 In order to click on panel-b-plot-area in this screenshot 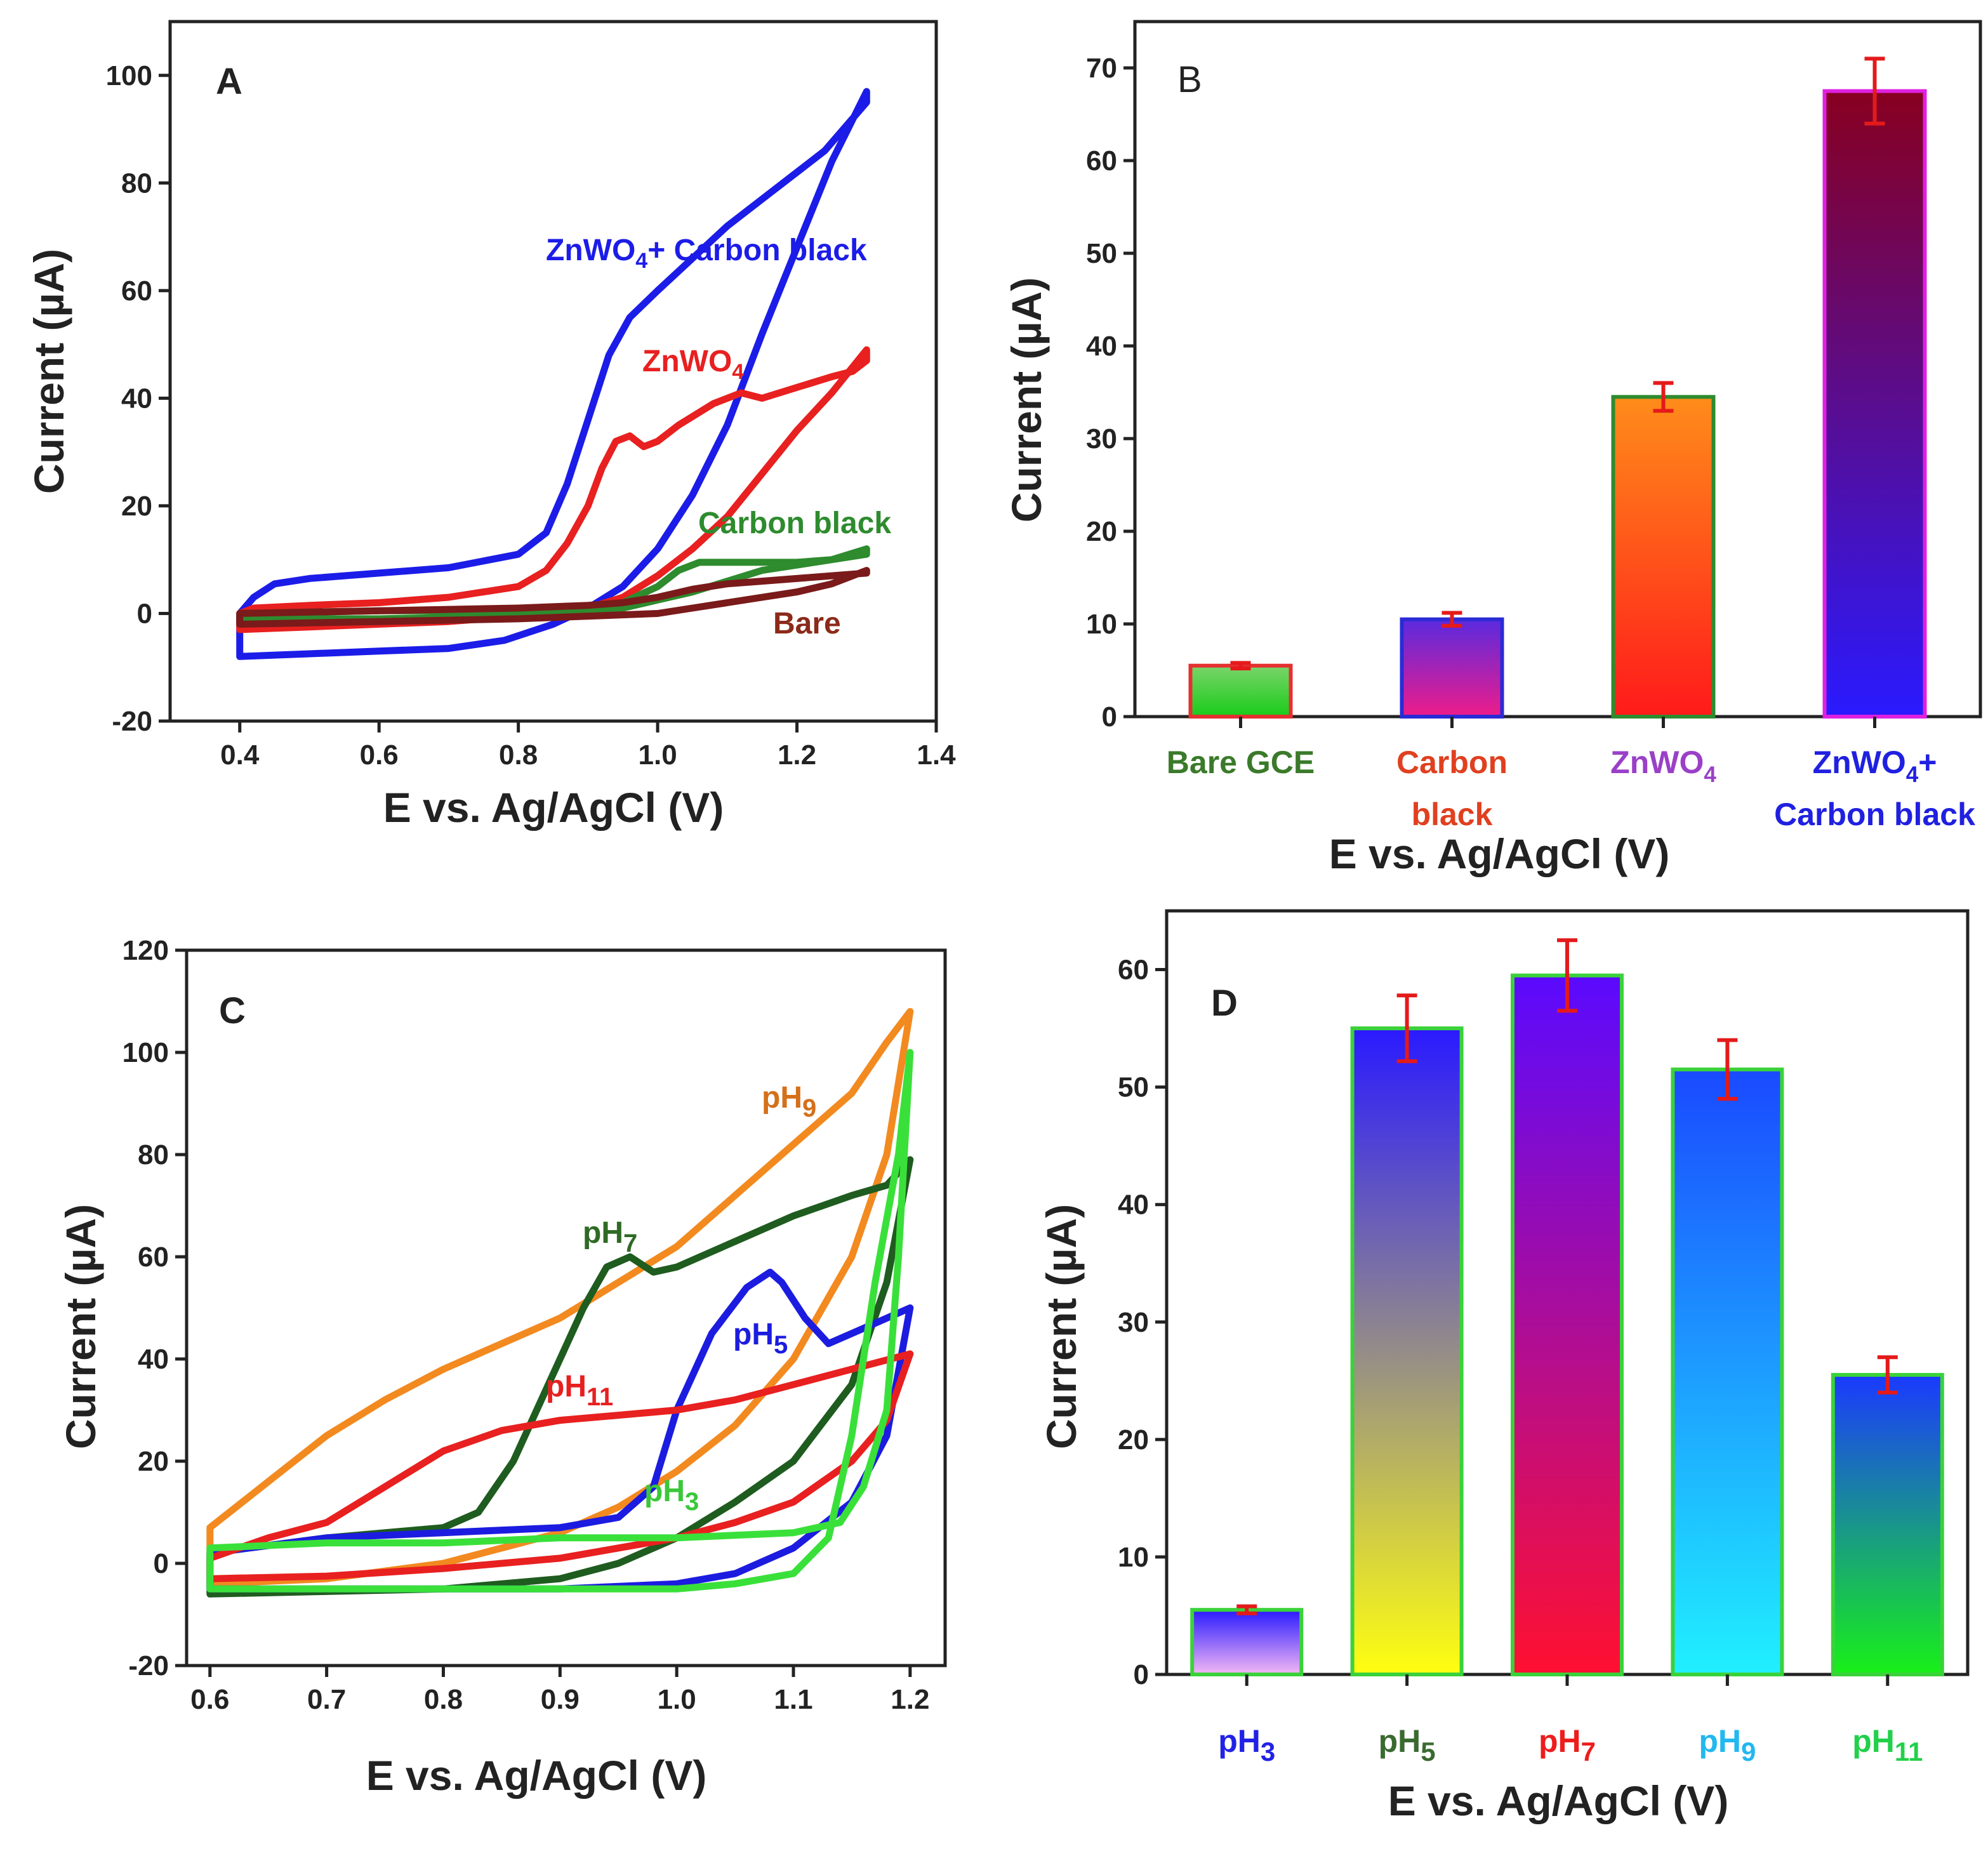, I will do `click(1557, 387)`.